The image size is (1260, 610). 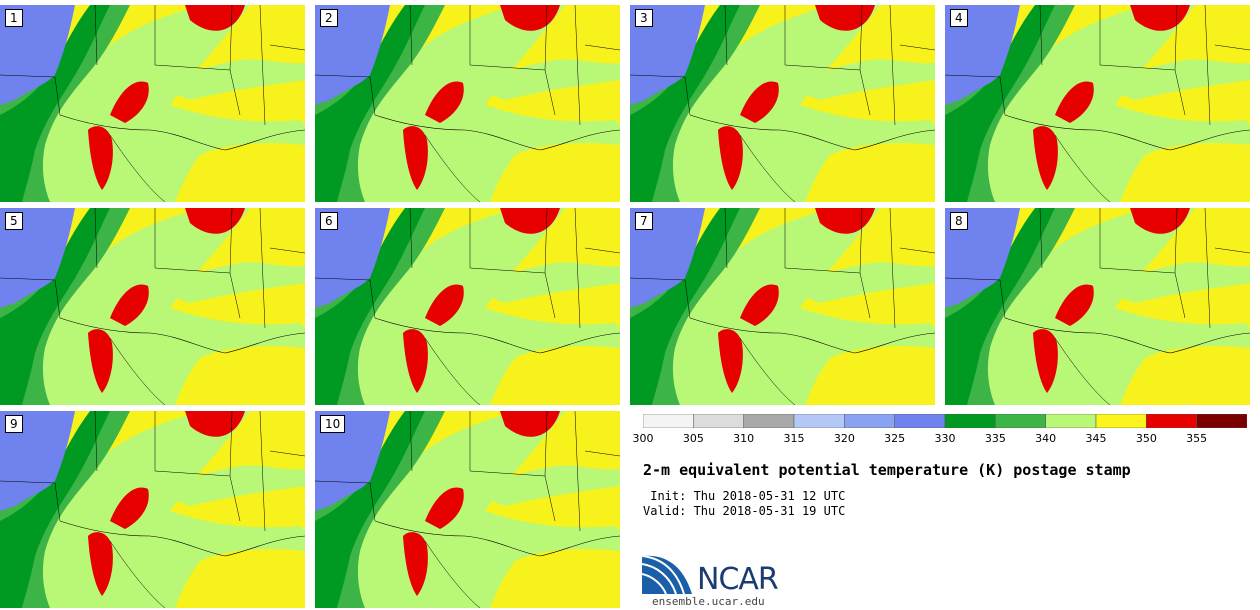 I want to click on member-label: 4, so click(x=959, y=18).